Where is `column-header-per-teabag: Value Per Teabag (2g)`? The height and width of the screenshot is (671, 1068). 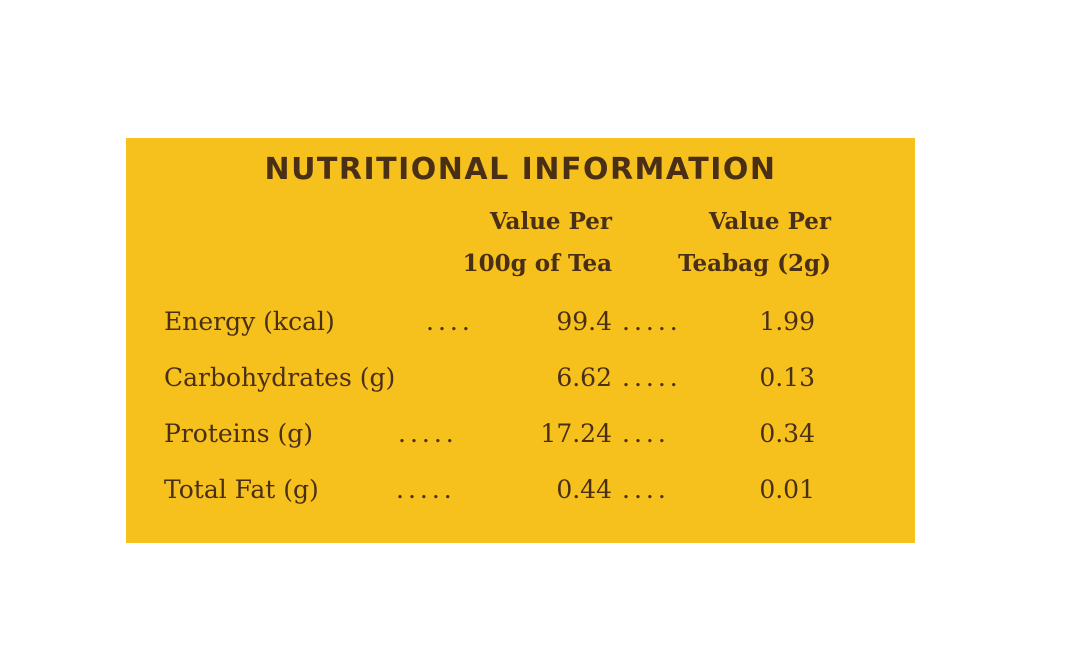
column-header-per-teabag: Value Per Teabag (2g) is located at coordinates (754, 243).